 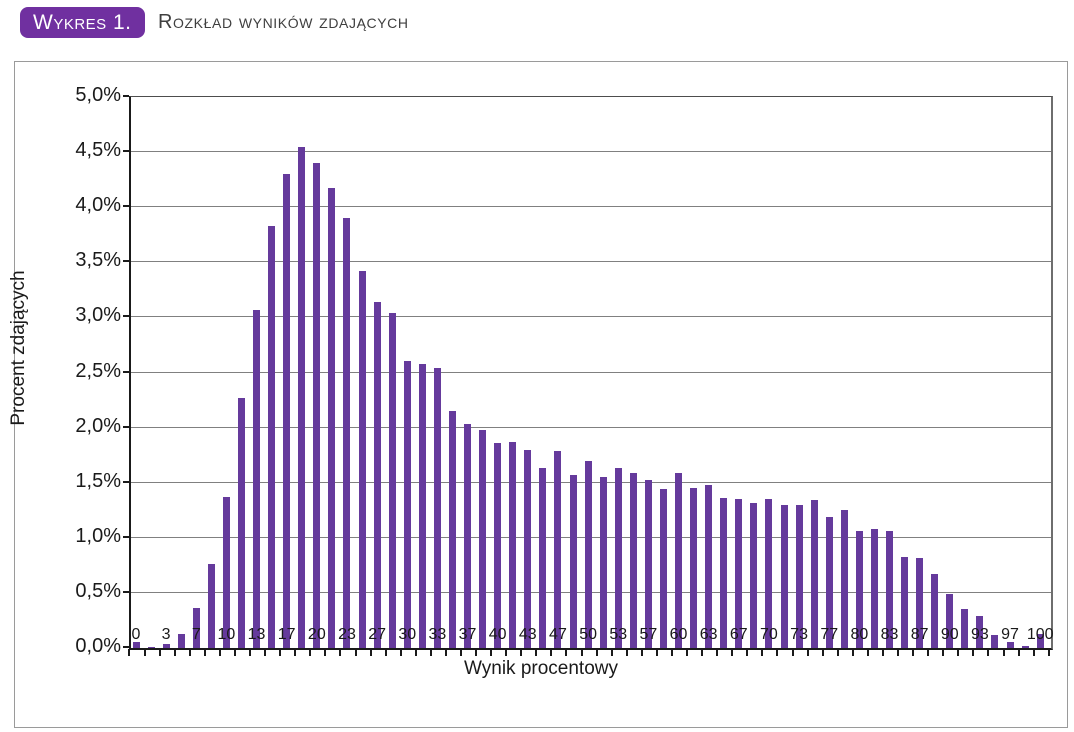 I want to click on x-tick-label: 0, so click(x=136, y=634).